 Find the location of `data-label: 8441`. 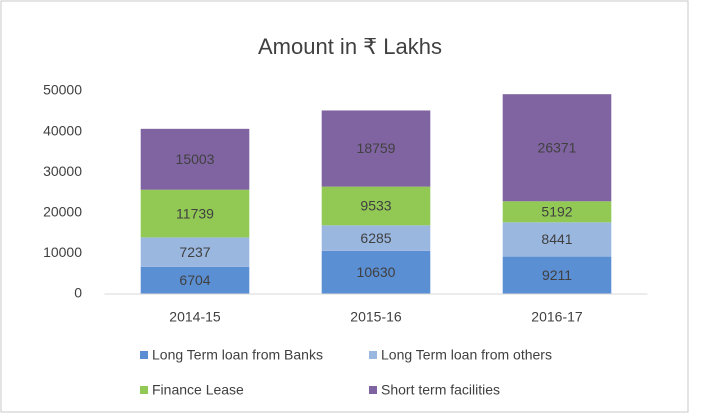

data-label: 8441 is located at coordinates (556, 239).